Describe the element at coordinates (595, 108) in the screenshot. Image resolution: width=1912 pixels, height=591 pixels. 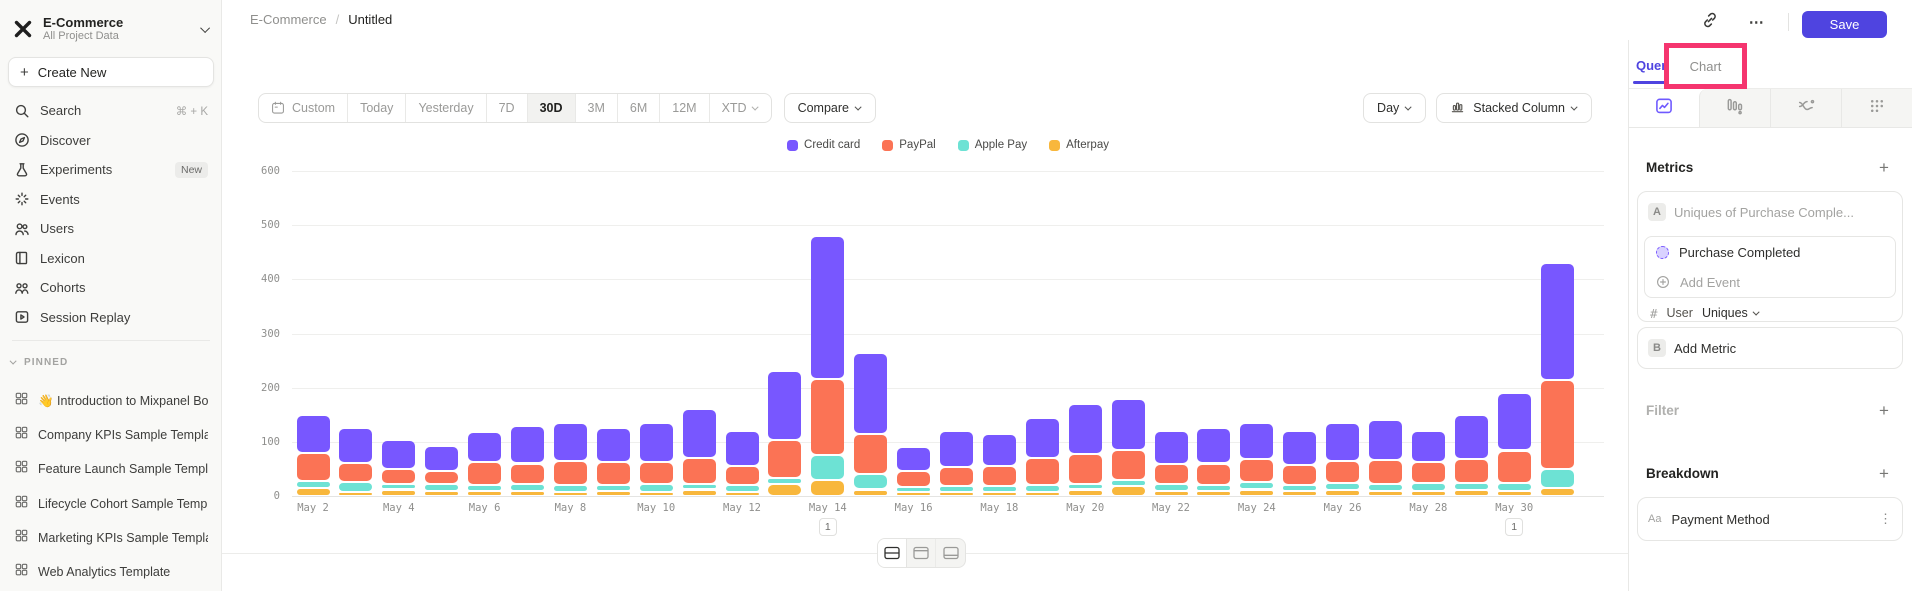
I see `date-range-3m: 3M` at that location.